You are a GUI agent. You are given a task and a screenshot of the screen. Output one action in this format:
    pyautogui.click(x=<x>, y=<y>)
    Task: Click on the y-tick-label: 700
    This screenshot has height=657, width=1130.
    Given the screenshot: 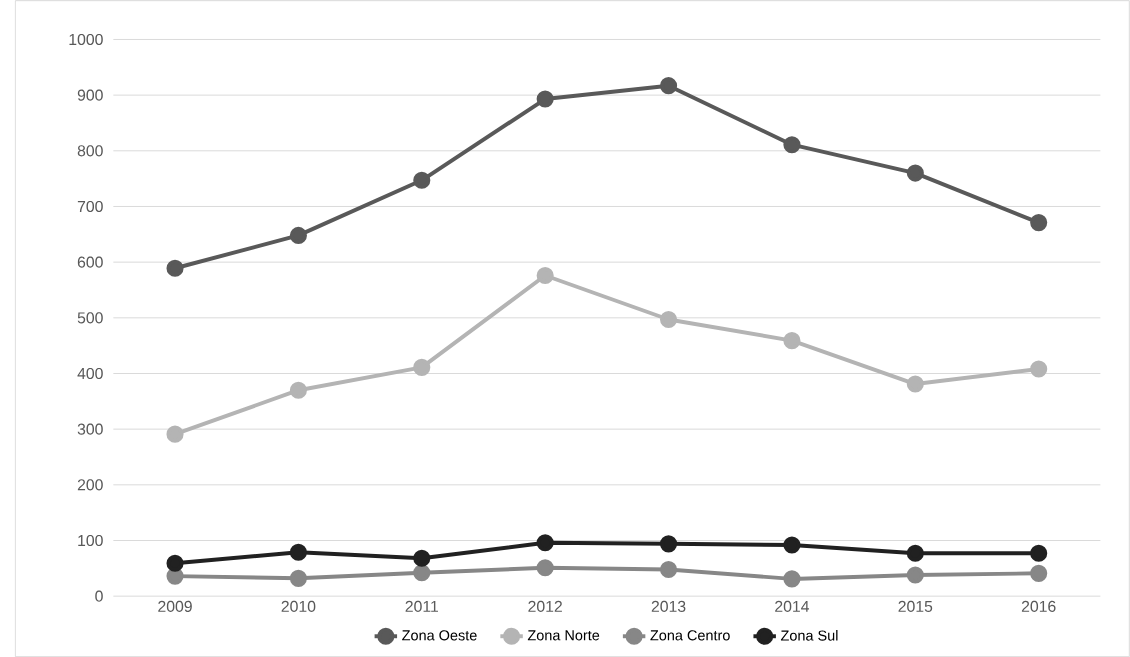 What is the action you would take?
    pyautogui.click(x=90, y=206)
    